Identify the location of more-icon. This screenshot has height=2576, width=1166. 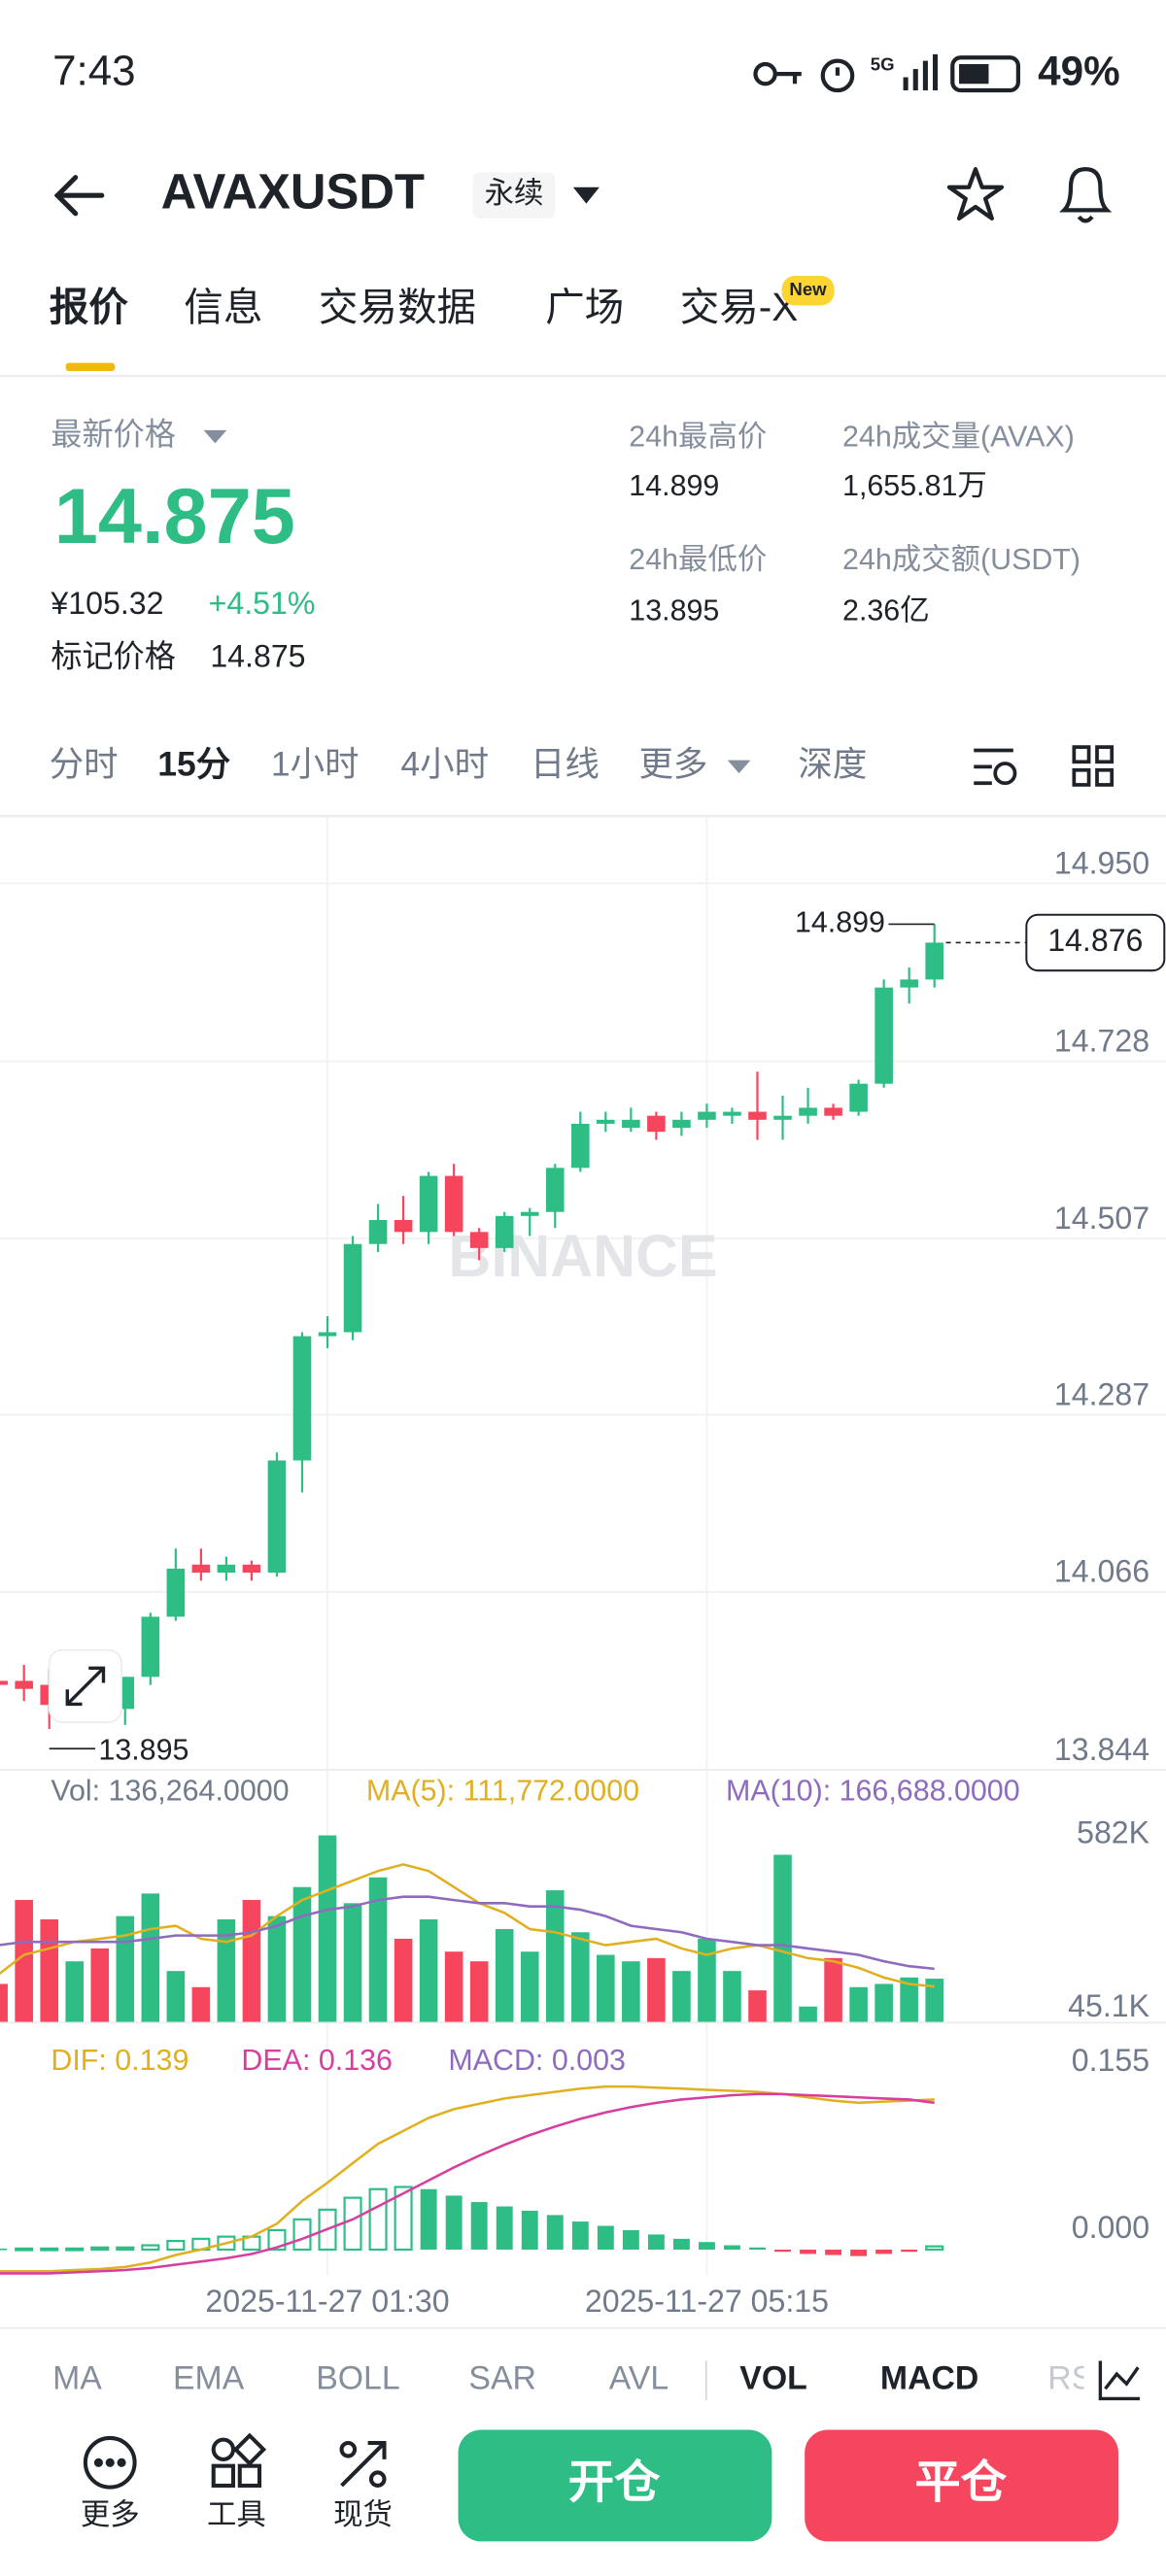
(110, 2462).